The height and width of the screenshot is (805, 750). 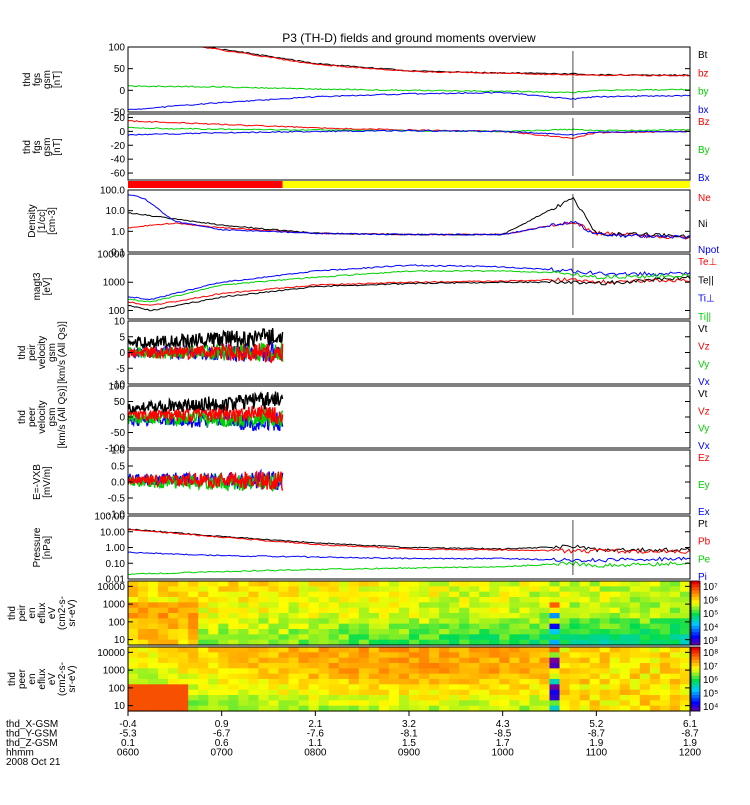 I want to click on colorbar-step, so click(x=695, y=611).